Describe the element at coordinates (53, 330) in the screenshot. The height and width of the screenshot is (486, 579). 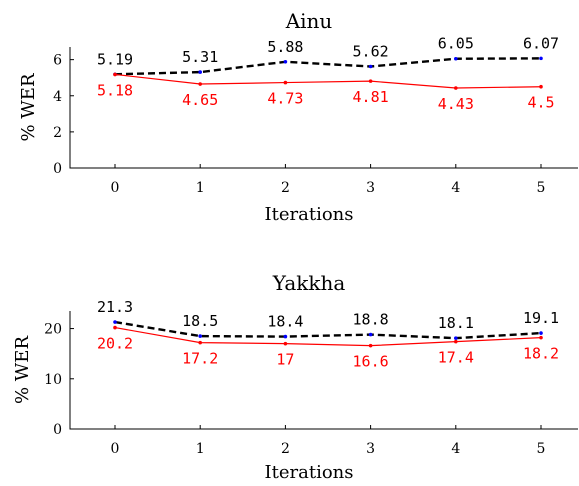
I see `y-tick-label: 20` at that location.